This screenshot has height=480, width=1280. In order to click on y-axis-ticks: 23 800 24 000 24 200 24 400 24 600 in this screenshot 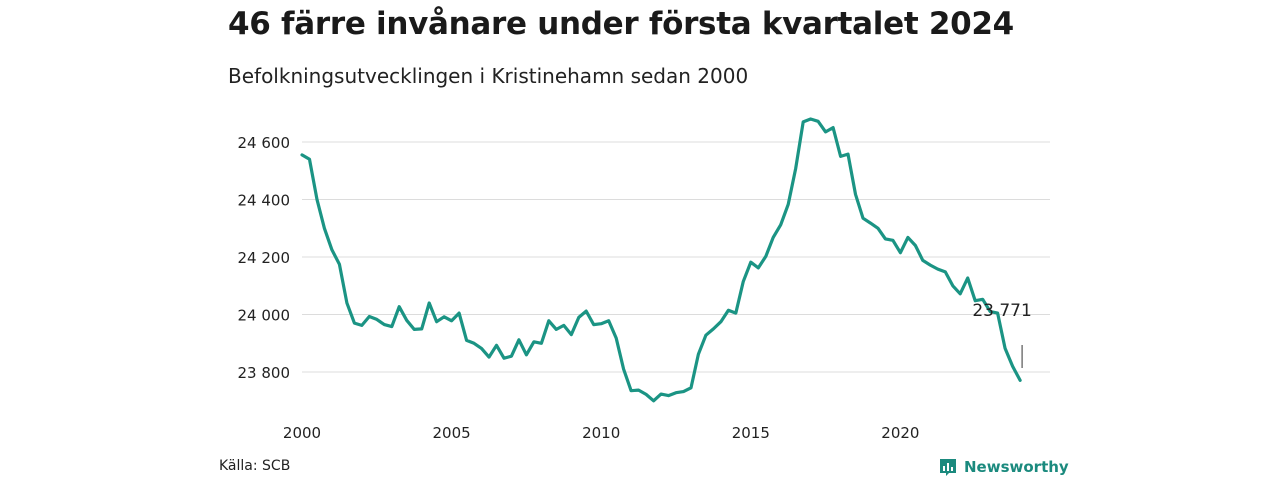, I will do `click(264, 258)`.